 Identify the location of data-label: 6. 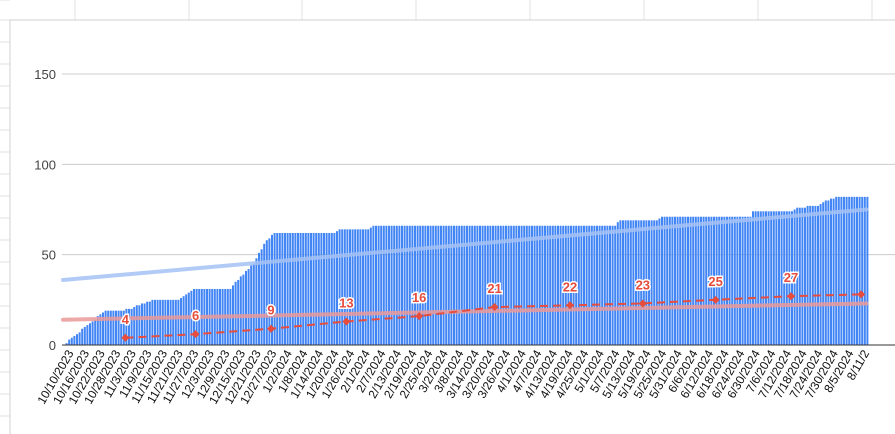
(195, 315).